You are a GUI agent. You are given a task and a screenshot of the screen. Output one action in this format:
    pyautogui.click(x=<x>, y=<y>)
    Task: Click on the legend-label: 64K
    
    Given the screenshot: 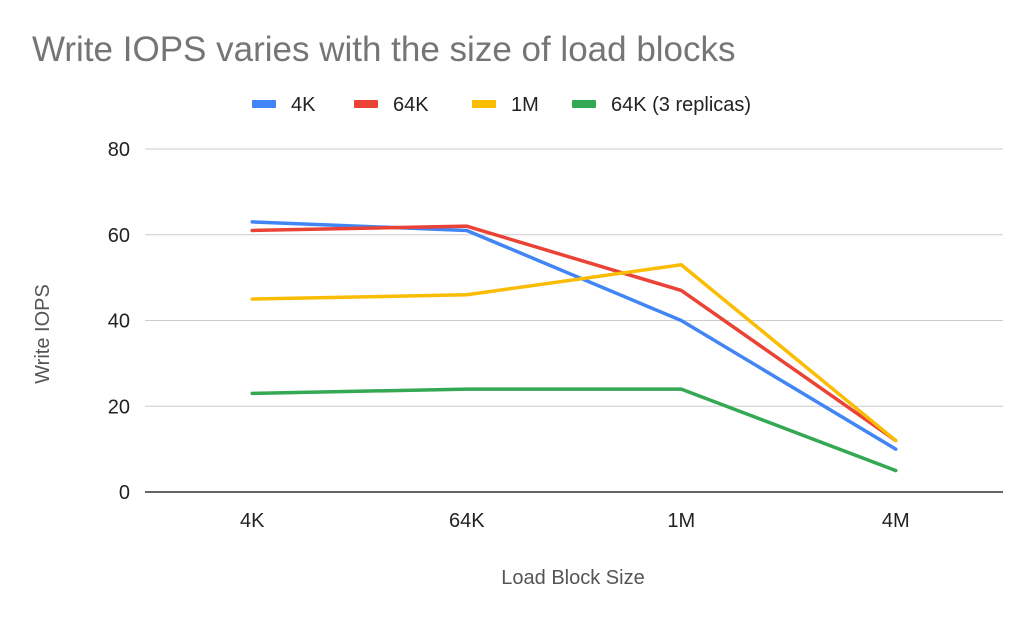 What is the action you would take?
    pyautogui.click(x=411, y=105)
    